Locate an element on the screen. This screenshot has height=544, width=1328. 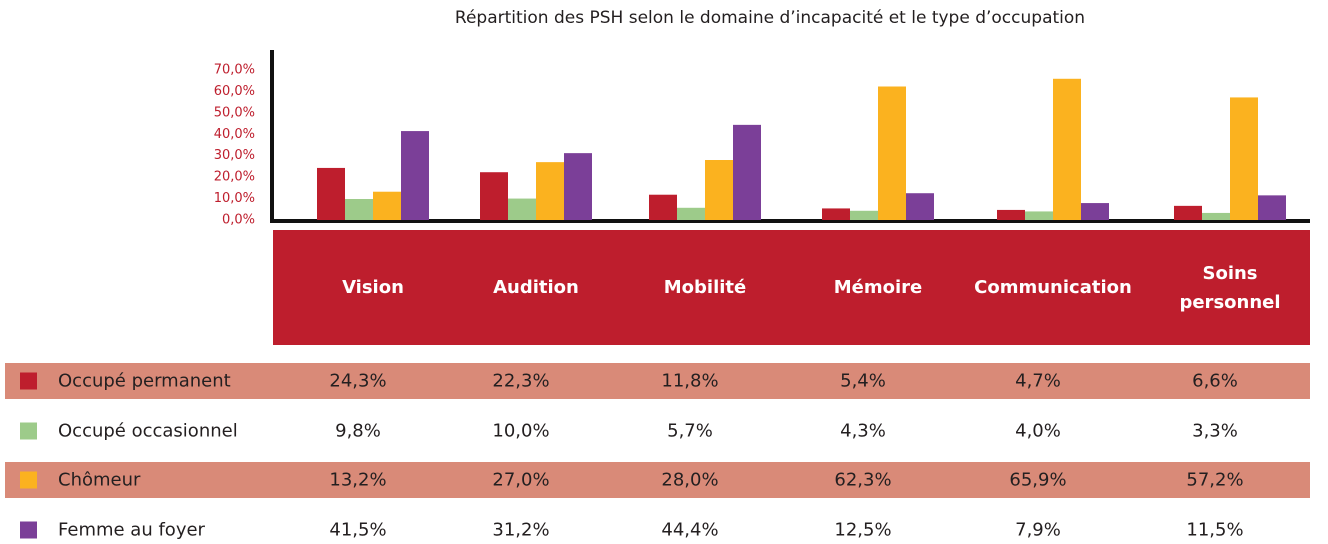
y-tick-label: 0,0% is located at coordinates (238, 220).